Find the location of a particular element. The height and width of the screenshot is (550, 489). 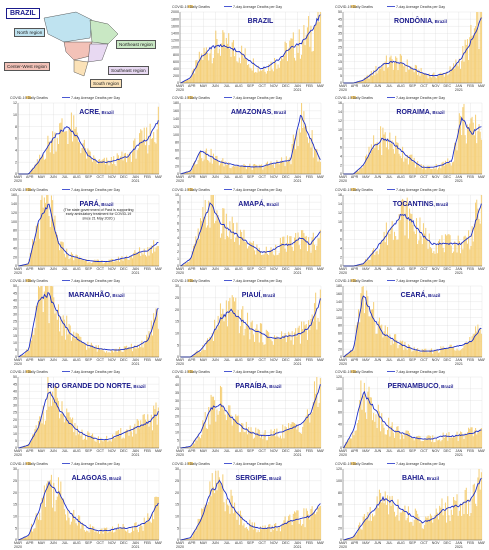

x-tick-label: MAR is located at coordinates (320, 86).